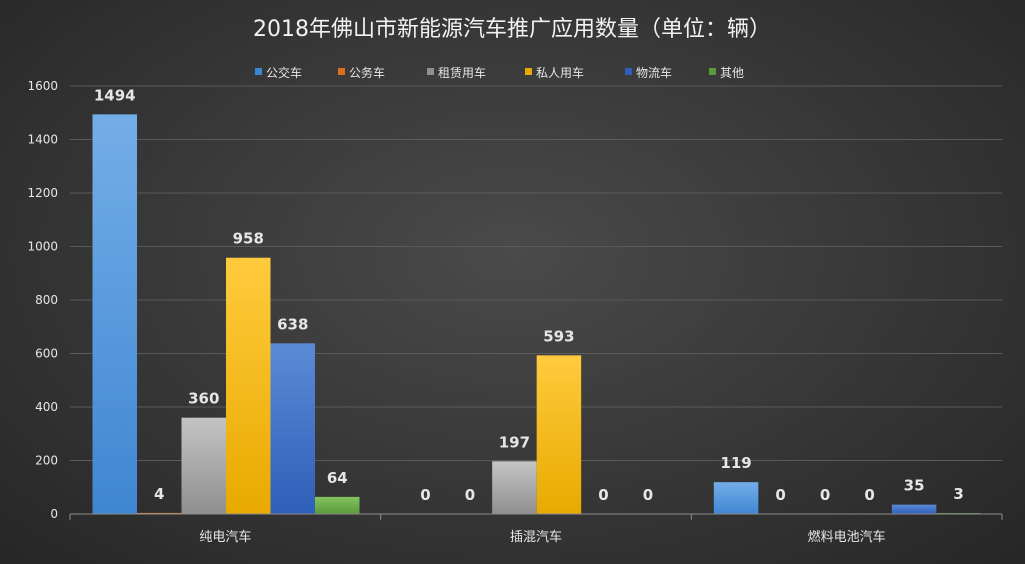 The height and width of the screenshot is (564, 1025). I want to click on legend-item: 公交车, so click(278, 72).